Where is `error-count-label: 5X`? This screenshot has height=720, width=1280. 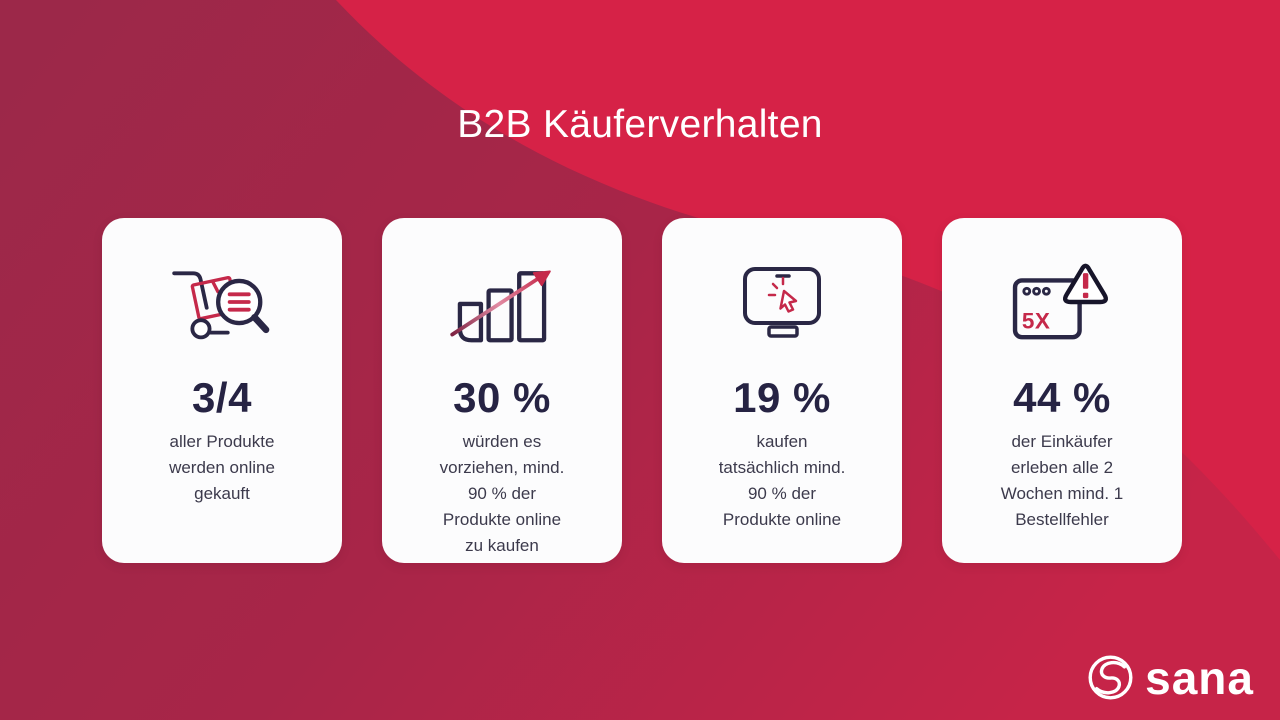 error-count-label: 5X is located at coordinates (1036, 320).